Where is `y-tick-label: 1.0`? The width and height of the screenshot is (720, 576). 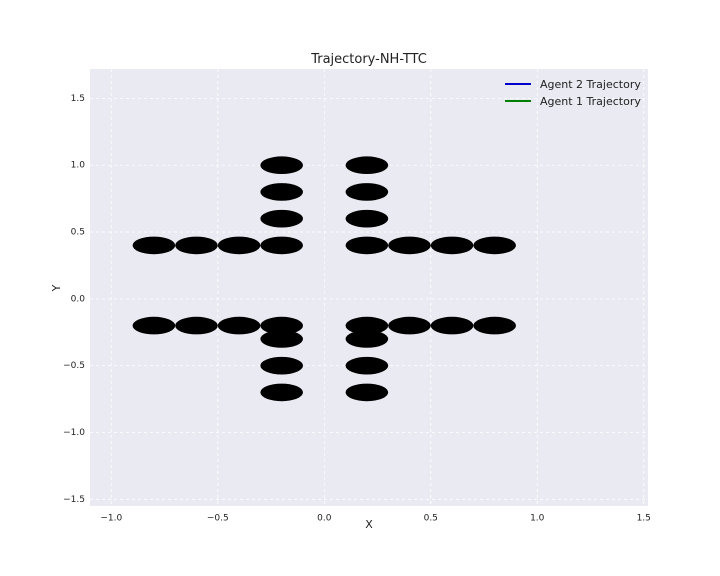 y-tick-label: 1.0 is located at coordinates (78, 166).